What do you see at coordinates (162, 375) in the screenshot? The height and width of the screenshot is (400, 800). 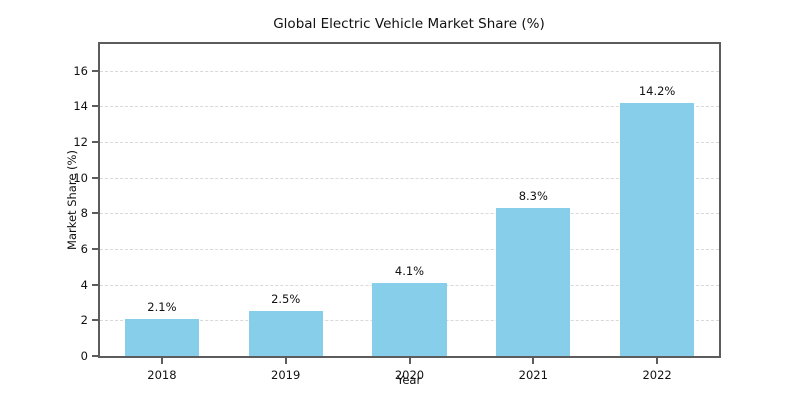 I see `x-tick-label: 2018` at bounding box center [162, 375].